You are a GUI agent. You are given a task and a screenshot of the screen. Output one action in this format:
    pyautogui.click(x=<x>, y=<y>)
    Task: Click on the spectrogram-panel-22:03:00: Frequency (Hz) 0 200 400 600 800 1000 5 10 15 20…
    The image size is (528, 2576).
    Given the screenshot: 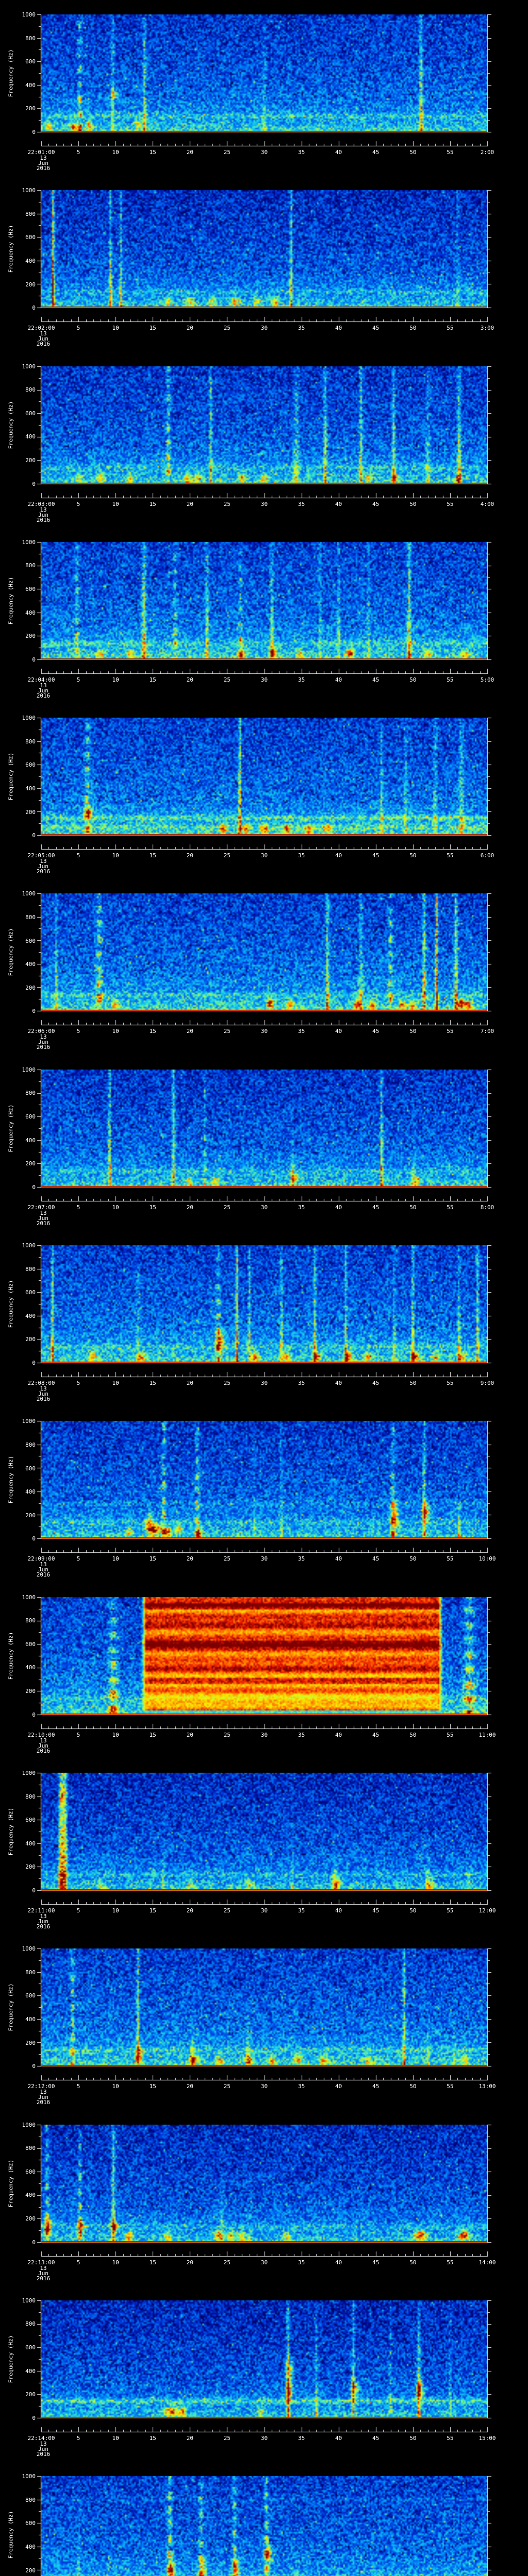 What is the action you would take?
    pyautogui.click(x=264, y=440)
    